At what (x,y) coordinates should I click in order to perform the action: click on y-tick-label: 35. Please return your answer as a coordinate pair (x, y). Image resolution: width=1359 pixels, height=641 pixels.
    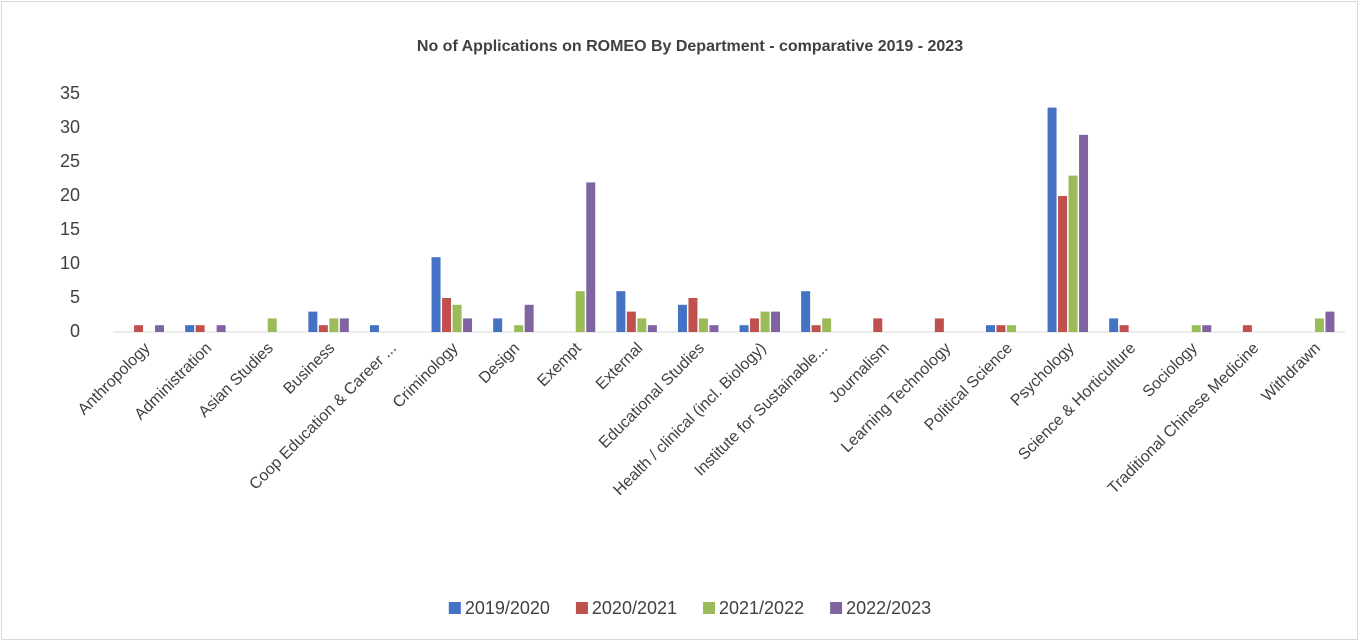
    Looking at the image, I should click on (70, 93).